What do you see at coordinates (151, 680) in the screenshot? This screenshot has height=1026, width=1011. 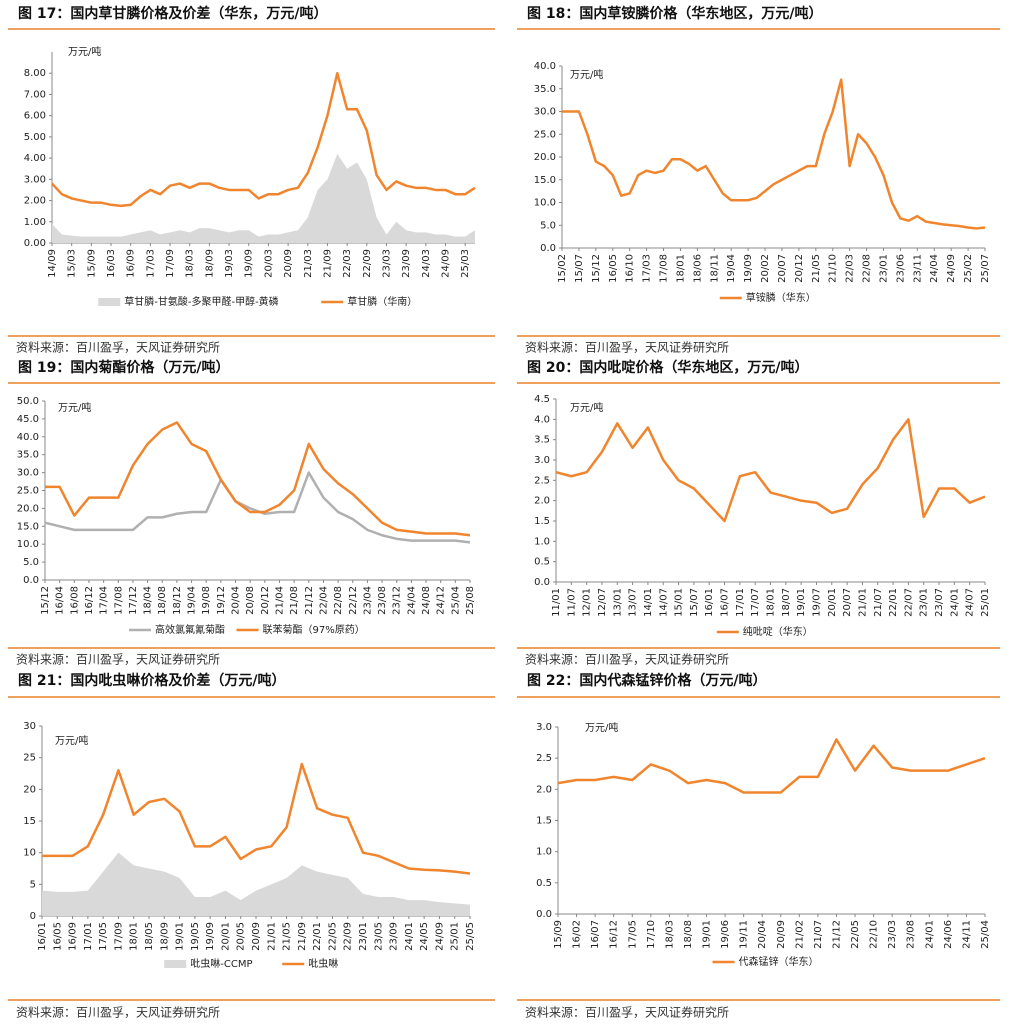 I see `panel-title: 图 21：国内吡虫啉价格及价差（万元/吨）` at bounding box center [151, 680].